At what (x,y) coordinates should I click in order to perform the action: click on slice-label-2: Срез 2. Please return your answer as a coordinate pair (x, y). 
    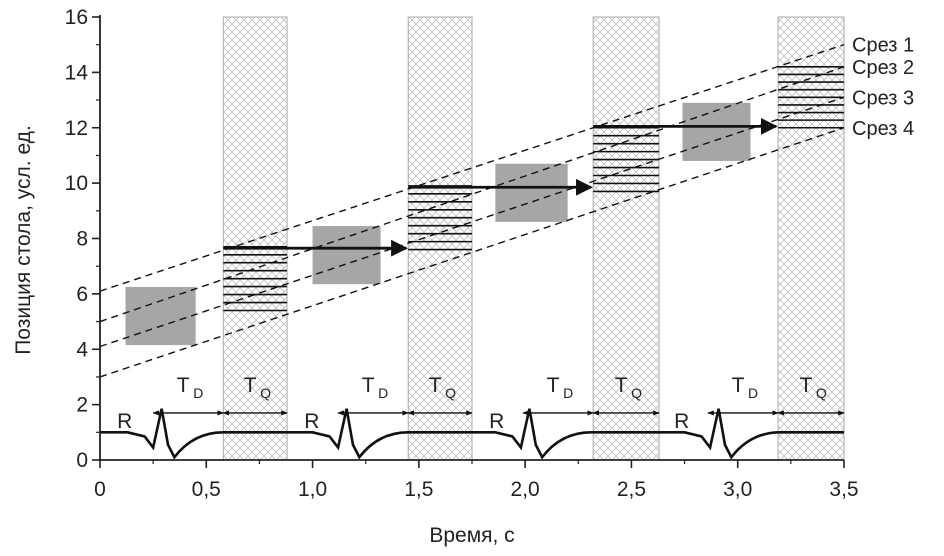
    Looking at the image, I should click on (883, 68).